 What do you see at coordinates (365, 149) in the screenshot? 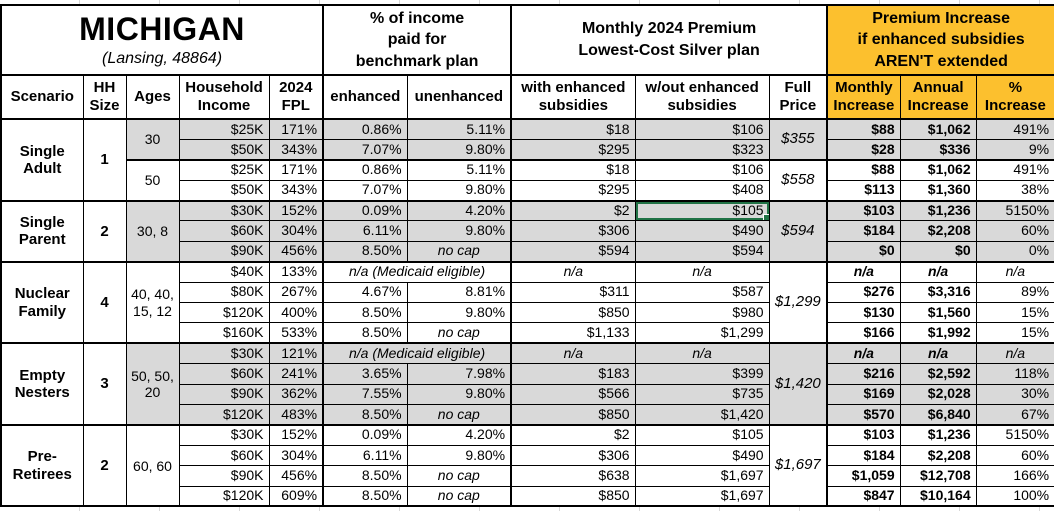
I see `cell-enhanced: 7.07%` at bounding box center [365, 149].